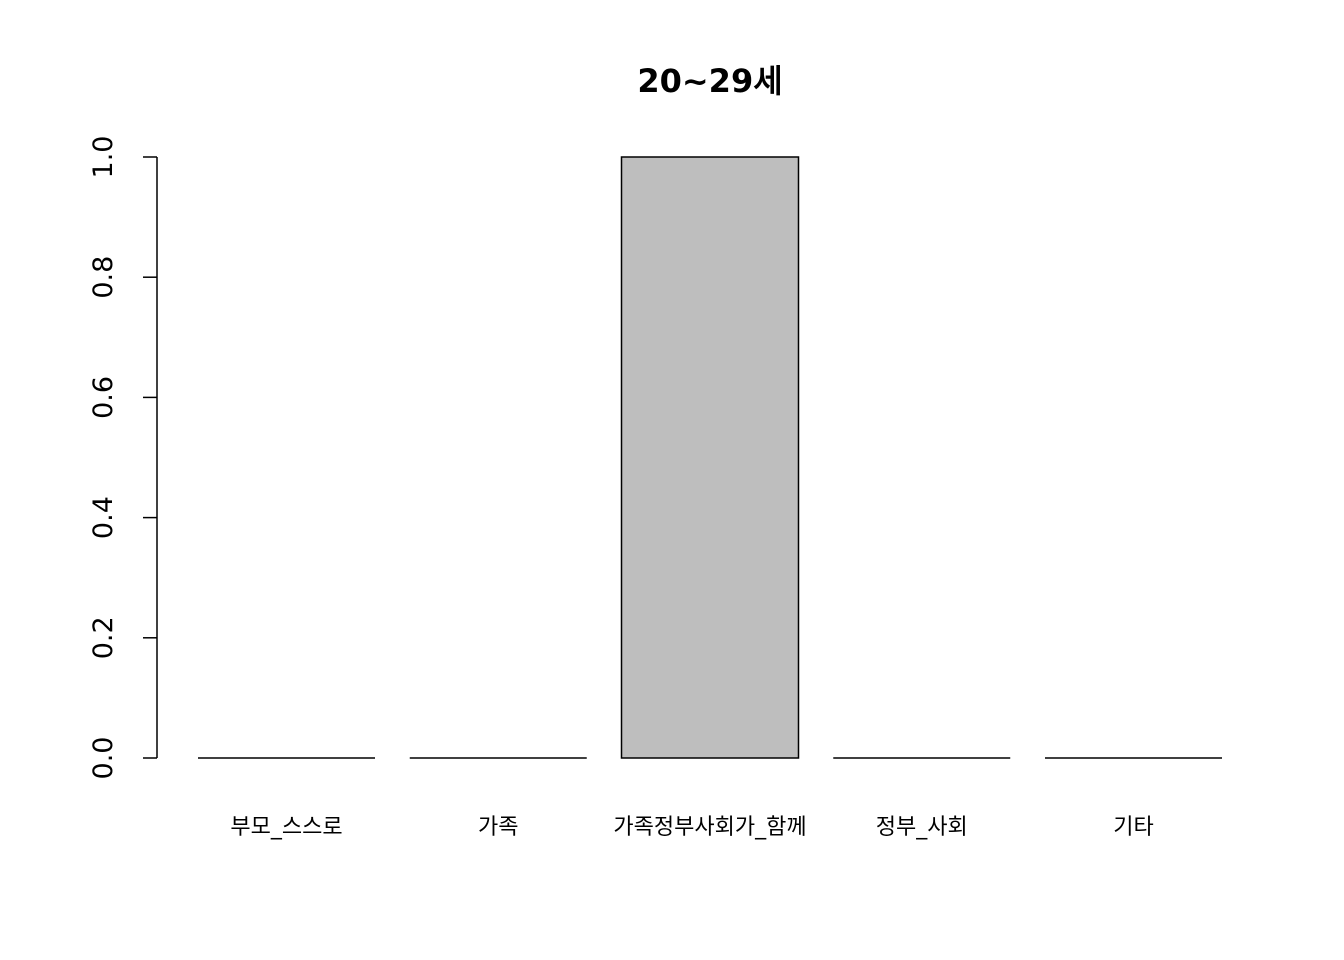 The image size is (1344, 960). I want to click on x-tick-label: 가족정부사회가_함께, so click(709, 827).